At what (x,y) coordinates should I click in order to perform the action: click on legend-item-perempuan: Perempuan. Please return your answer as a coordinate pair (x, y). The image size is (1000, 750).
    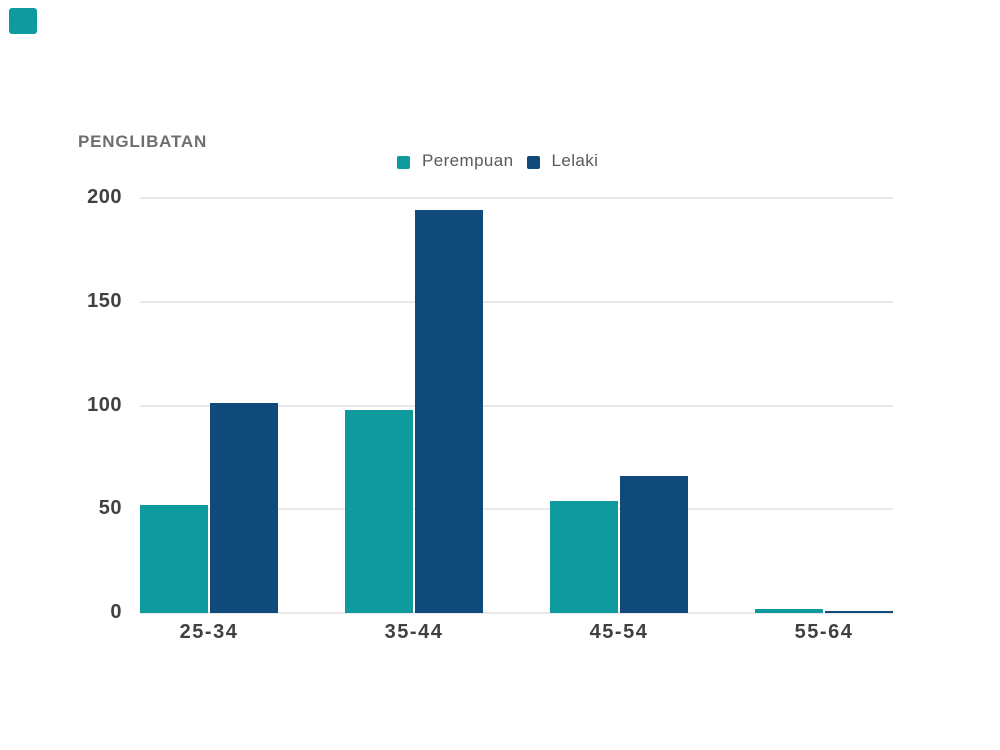
    Looking at the image, I should click on (455, 161).